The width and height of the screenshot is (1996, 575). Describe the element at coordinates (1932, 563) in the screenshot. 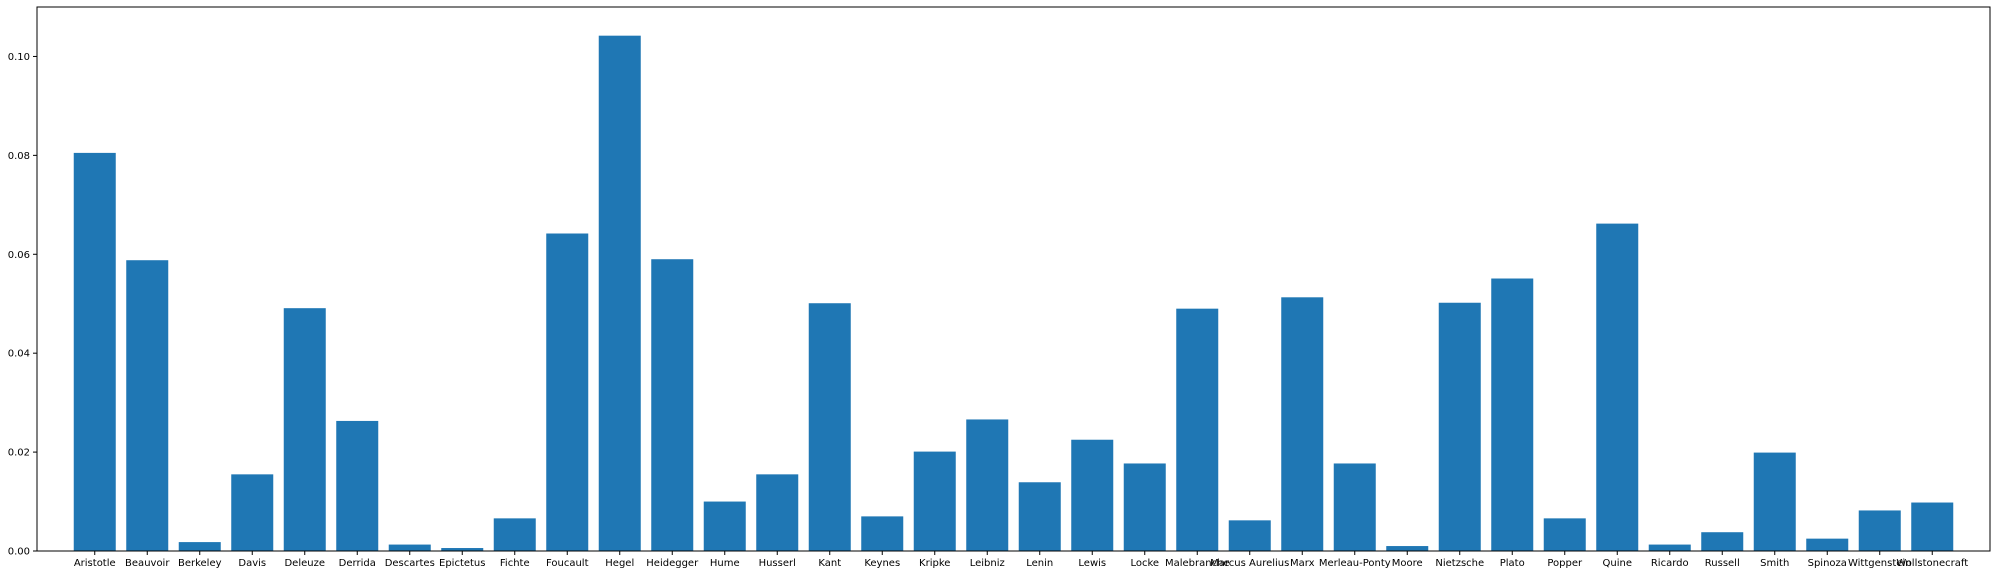

I see `x-tick-label: Wollstonecraft` at that location.